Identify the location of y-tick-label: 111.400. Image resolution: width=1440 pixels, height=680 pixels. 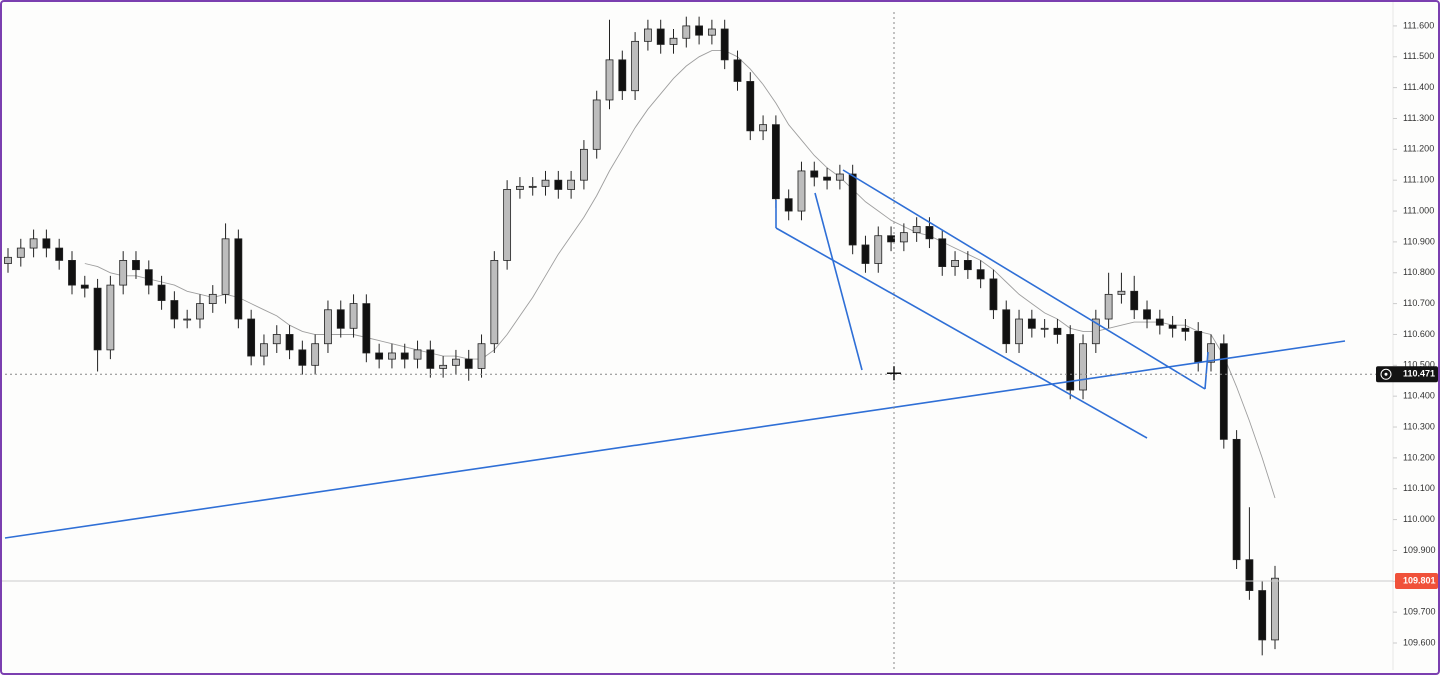
(1418, 87).